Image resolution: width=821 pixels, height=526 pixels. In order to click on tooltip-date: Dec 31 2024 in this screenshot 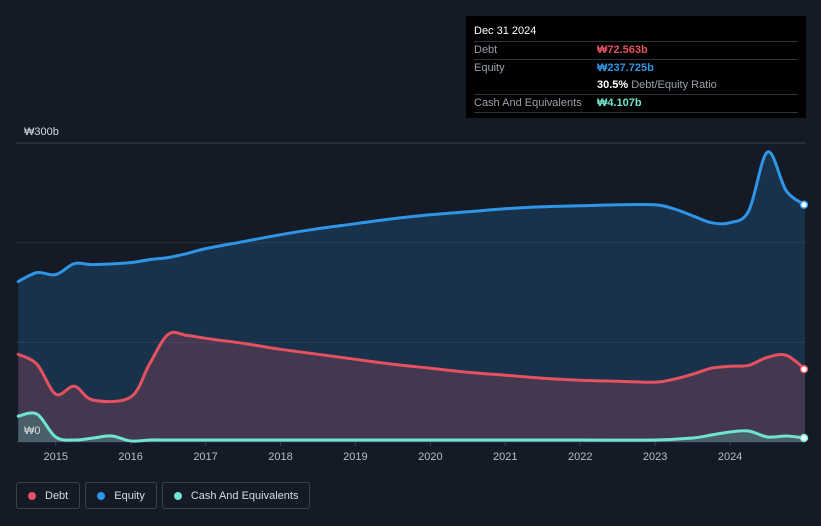, I will do `click(505, 31)`.